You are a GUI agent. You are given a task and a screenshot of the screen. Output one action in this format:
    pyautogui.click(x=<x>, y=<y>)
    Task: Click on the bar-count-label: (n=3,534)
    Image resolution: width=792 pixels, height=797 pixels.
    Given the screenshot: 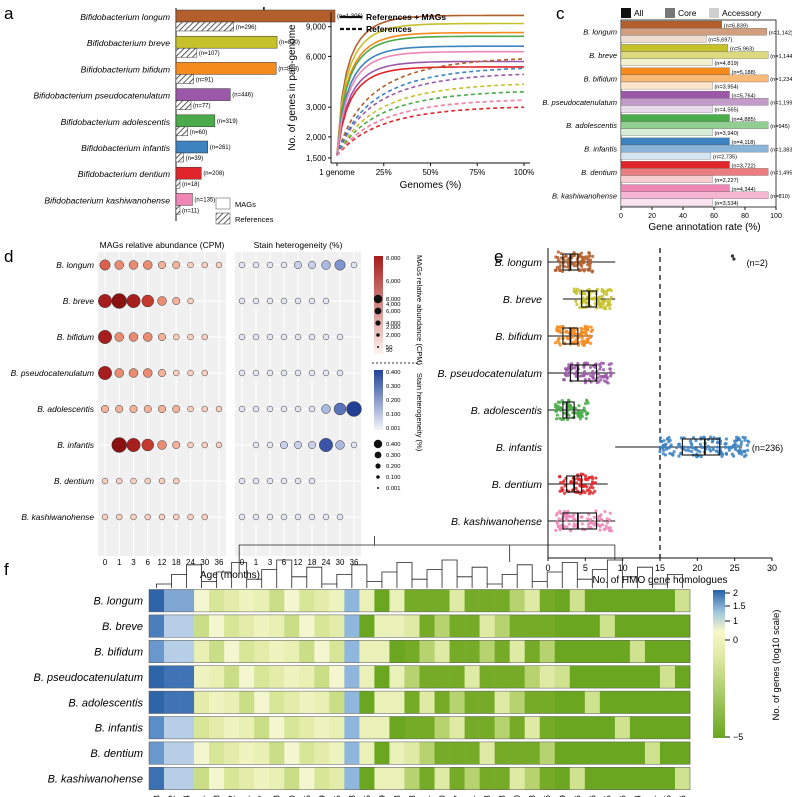 What is the action you would take?
    pyautogui.click(x=726, y=204)
    